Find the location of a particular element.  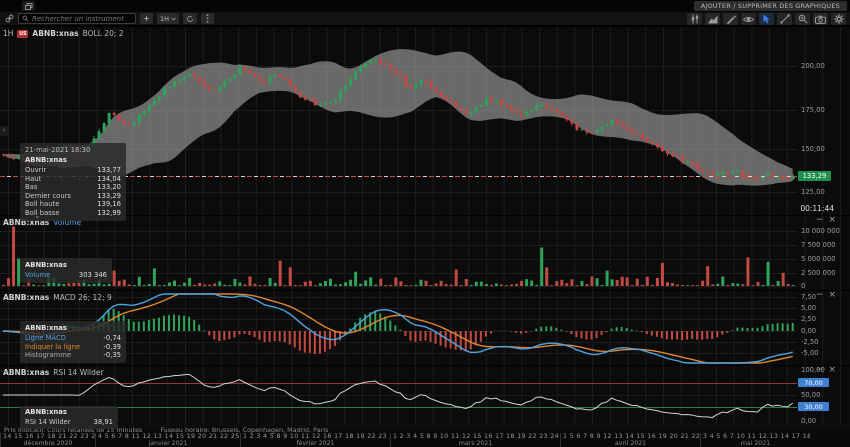

rsi-axis-tick: 50,00 is located at coordinates (811, 395).